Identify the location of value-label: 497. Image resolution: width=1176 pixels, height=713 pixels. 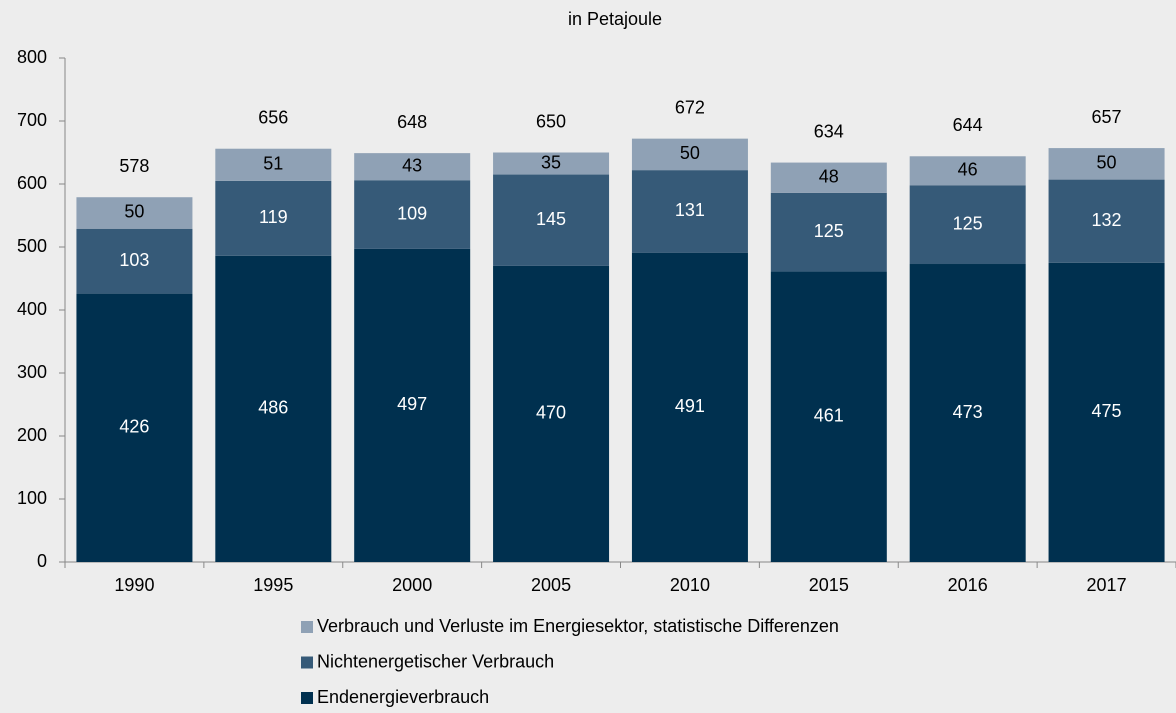
(412, 404).